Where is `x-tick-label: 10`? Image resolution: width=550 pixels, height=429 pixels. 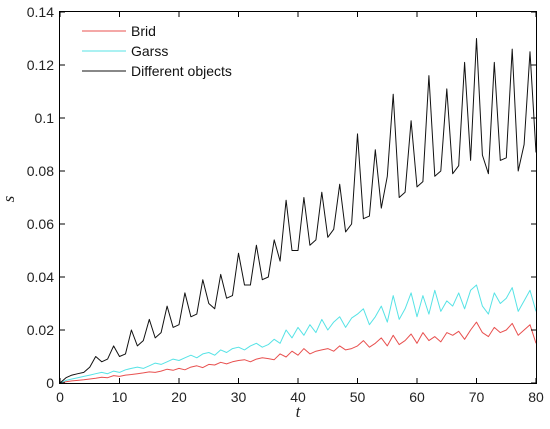
x-tick-label: 10 is located at coordinates (120, 397).